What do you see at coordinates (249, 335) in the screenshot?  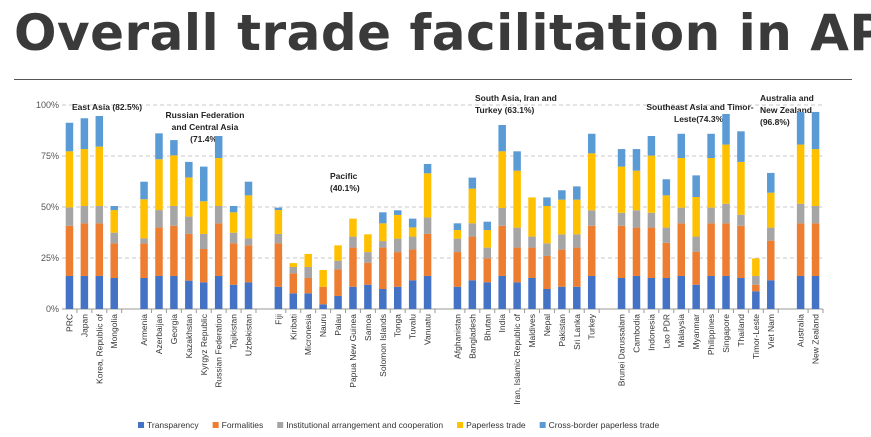 I see `x-tick-label: Uzbekistan` at bounding box center [249, 335].